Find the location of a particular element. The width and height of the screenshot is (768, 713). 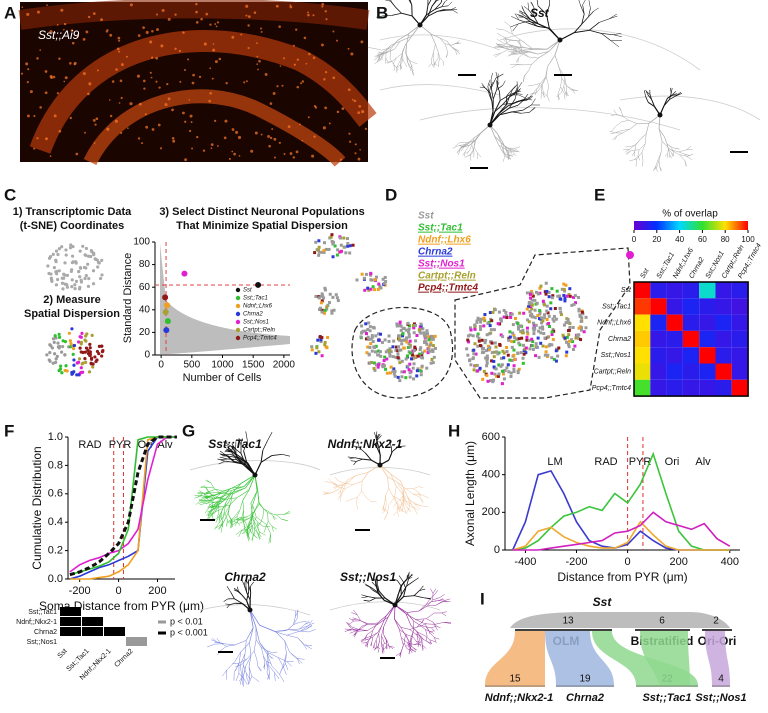

legend-label: Sst;;Nos1 is located at coordinates (441, 264).